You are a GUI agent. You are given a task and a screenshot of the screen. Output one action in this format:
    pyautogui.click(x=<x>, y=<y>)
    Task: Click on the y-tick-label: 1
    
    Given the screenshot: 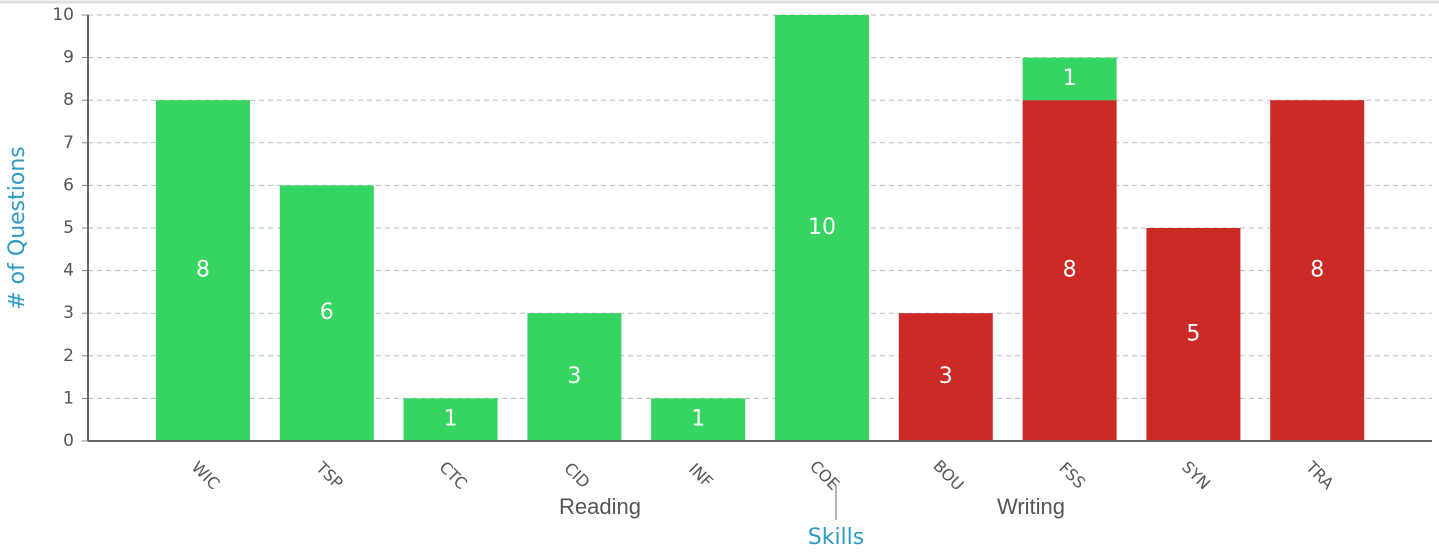 What is the action you would take?
    pyautogui.click(x=68, y=398)
    